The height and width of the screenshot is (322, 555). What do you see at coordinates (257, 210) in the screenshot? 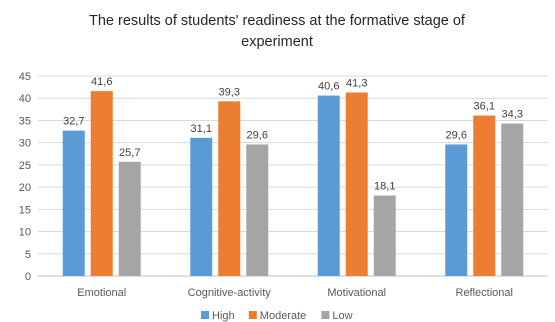
I see `bar-low-cognitive-activity` at bounding box center [257, 210].